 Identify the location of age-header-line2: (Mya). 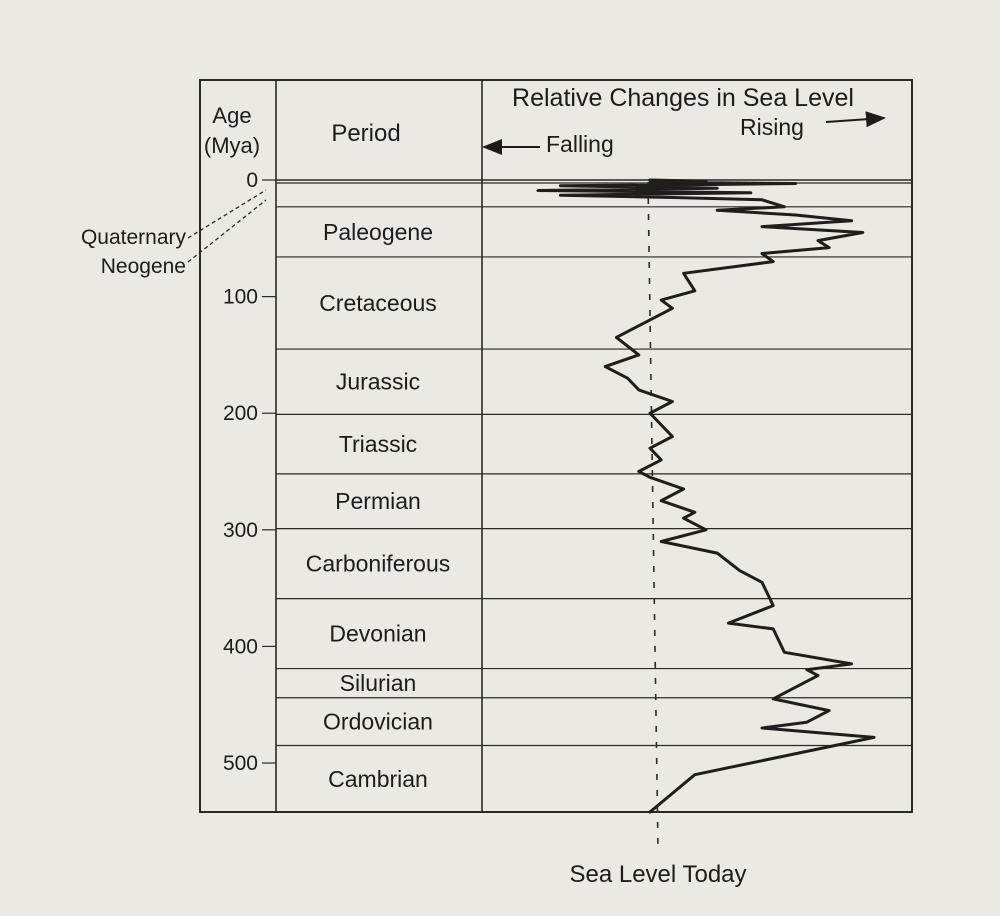
(232, 145).